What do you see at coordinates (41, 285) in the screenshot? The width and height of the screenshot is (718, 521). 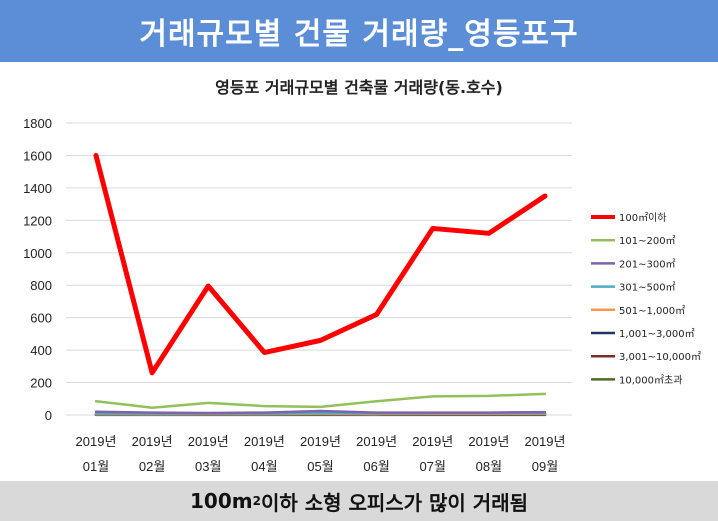 I see `y-tick-label: 800` at bounding box center [41, 285].